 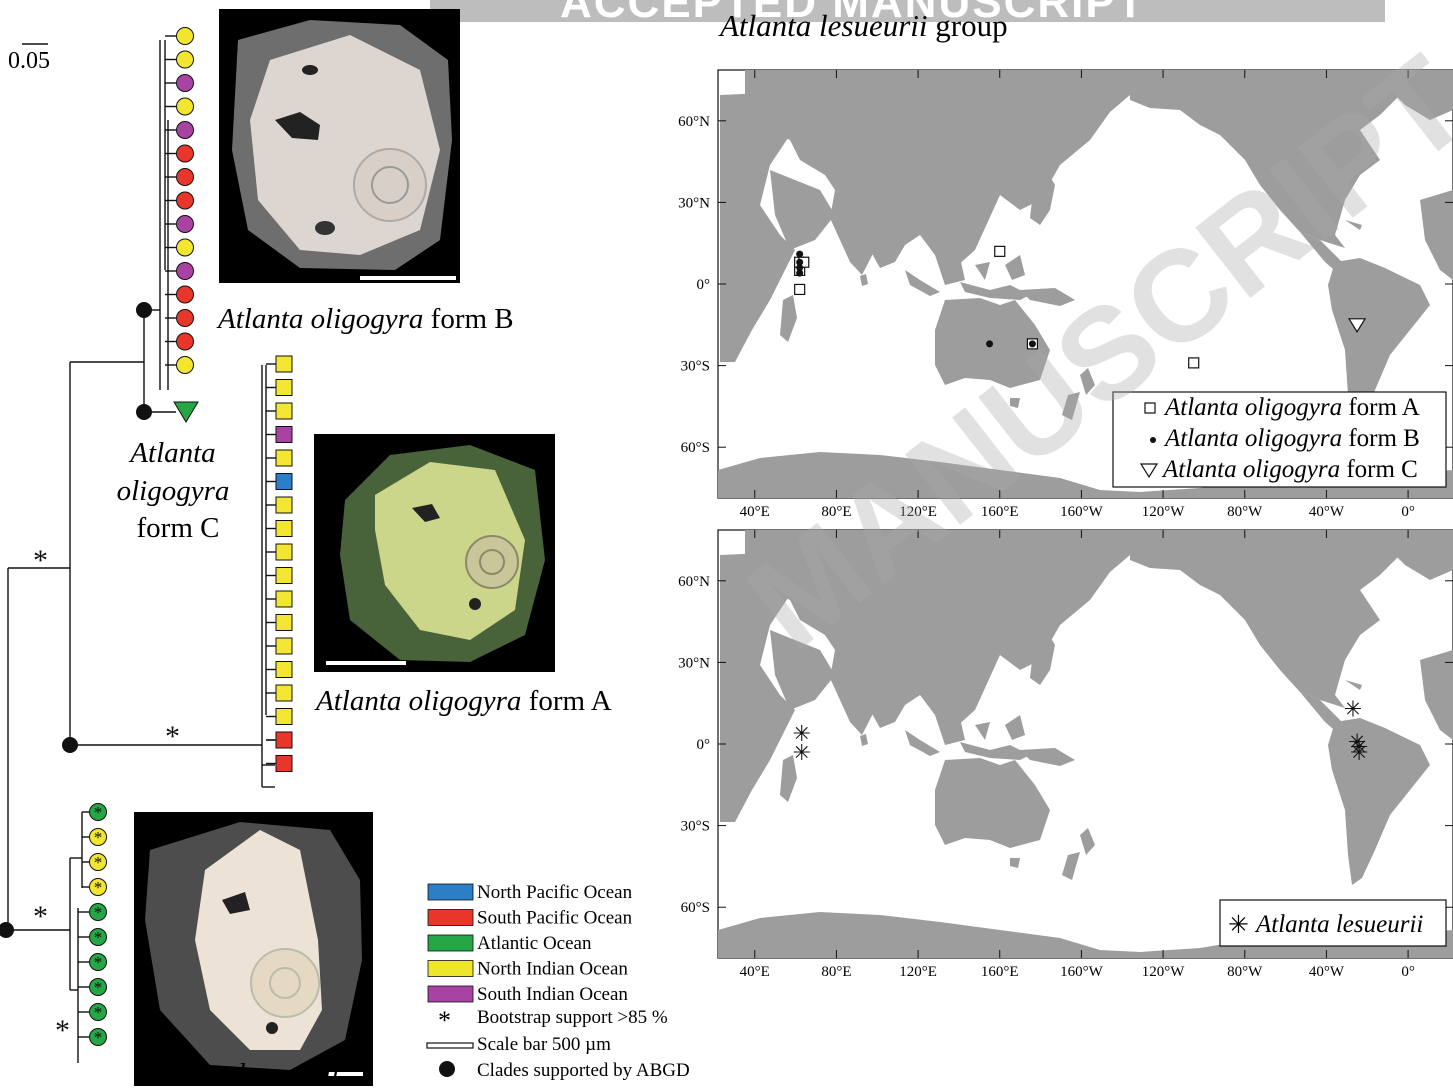 I want to click on lat-label: 60°S, so click(x=695, y=908).